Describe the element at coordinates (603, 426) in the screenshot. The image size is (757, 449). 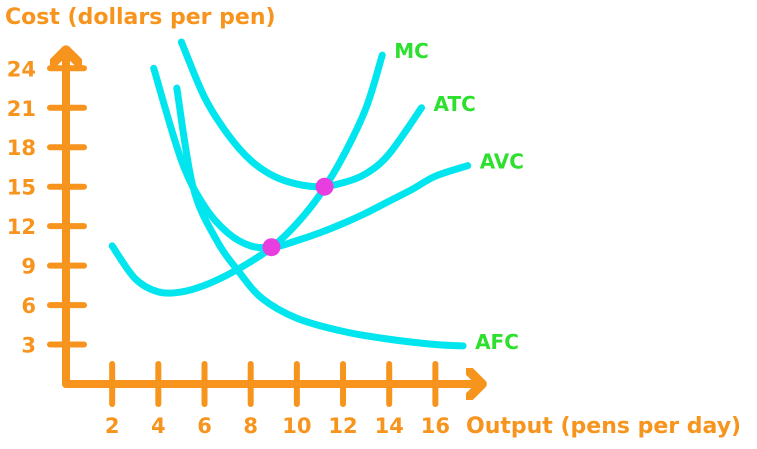
I see `x-axis-title: Output (pens per day)` at that location.